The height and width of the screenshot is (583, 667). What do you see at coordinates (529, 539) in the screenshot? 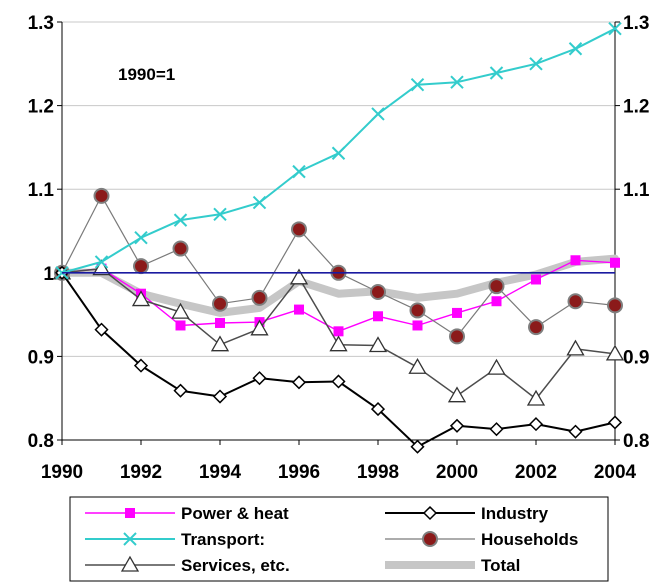
I see `legend-label: Households` at bounding box center [529, 539].